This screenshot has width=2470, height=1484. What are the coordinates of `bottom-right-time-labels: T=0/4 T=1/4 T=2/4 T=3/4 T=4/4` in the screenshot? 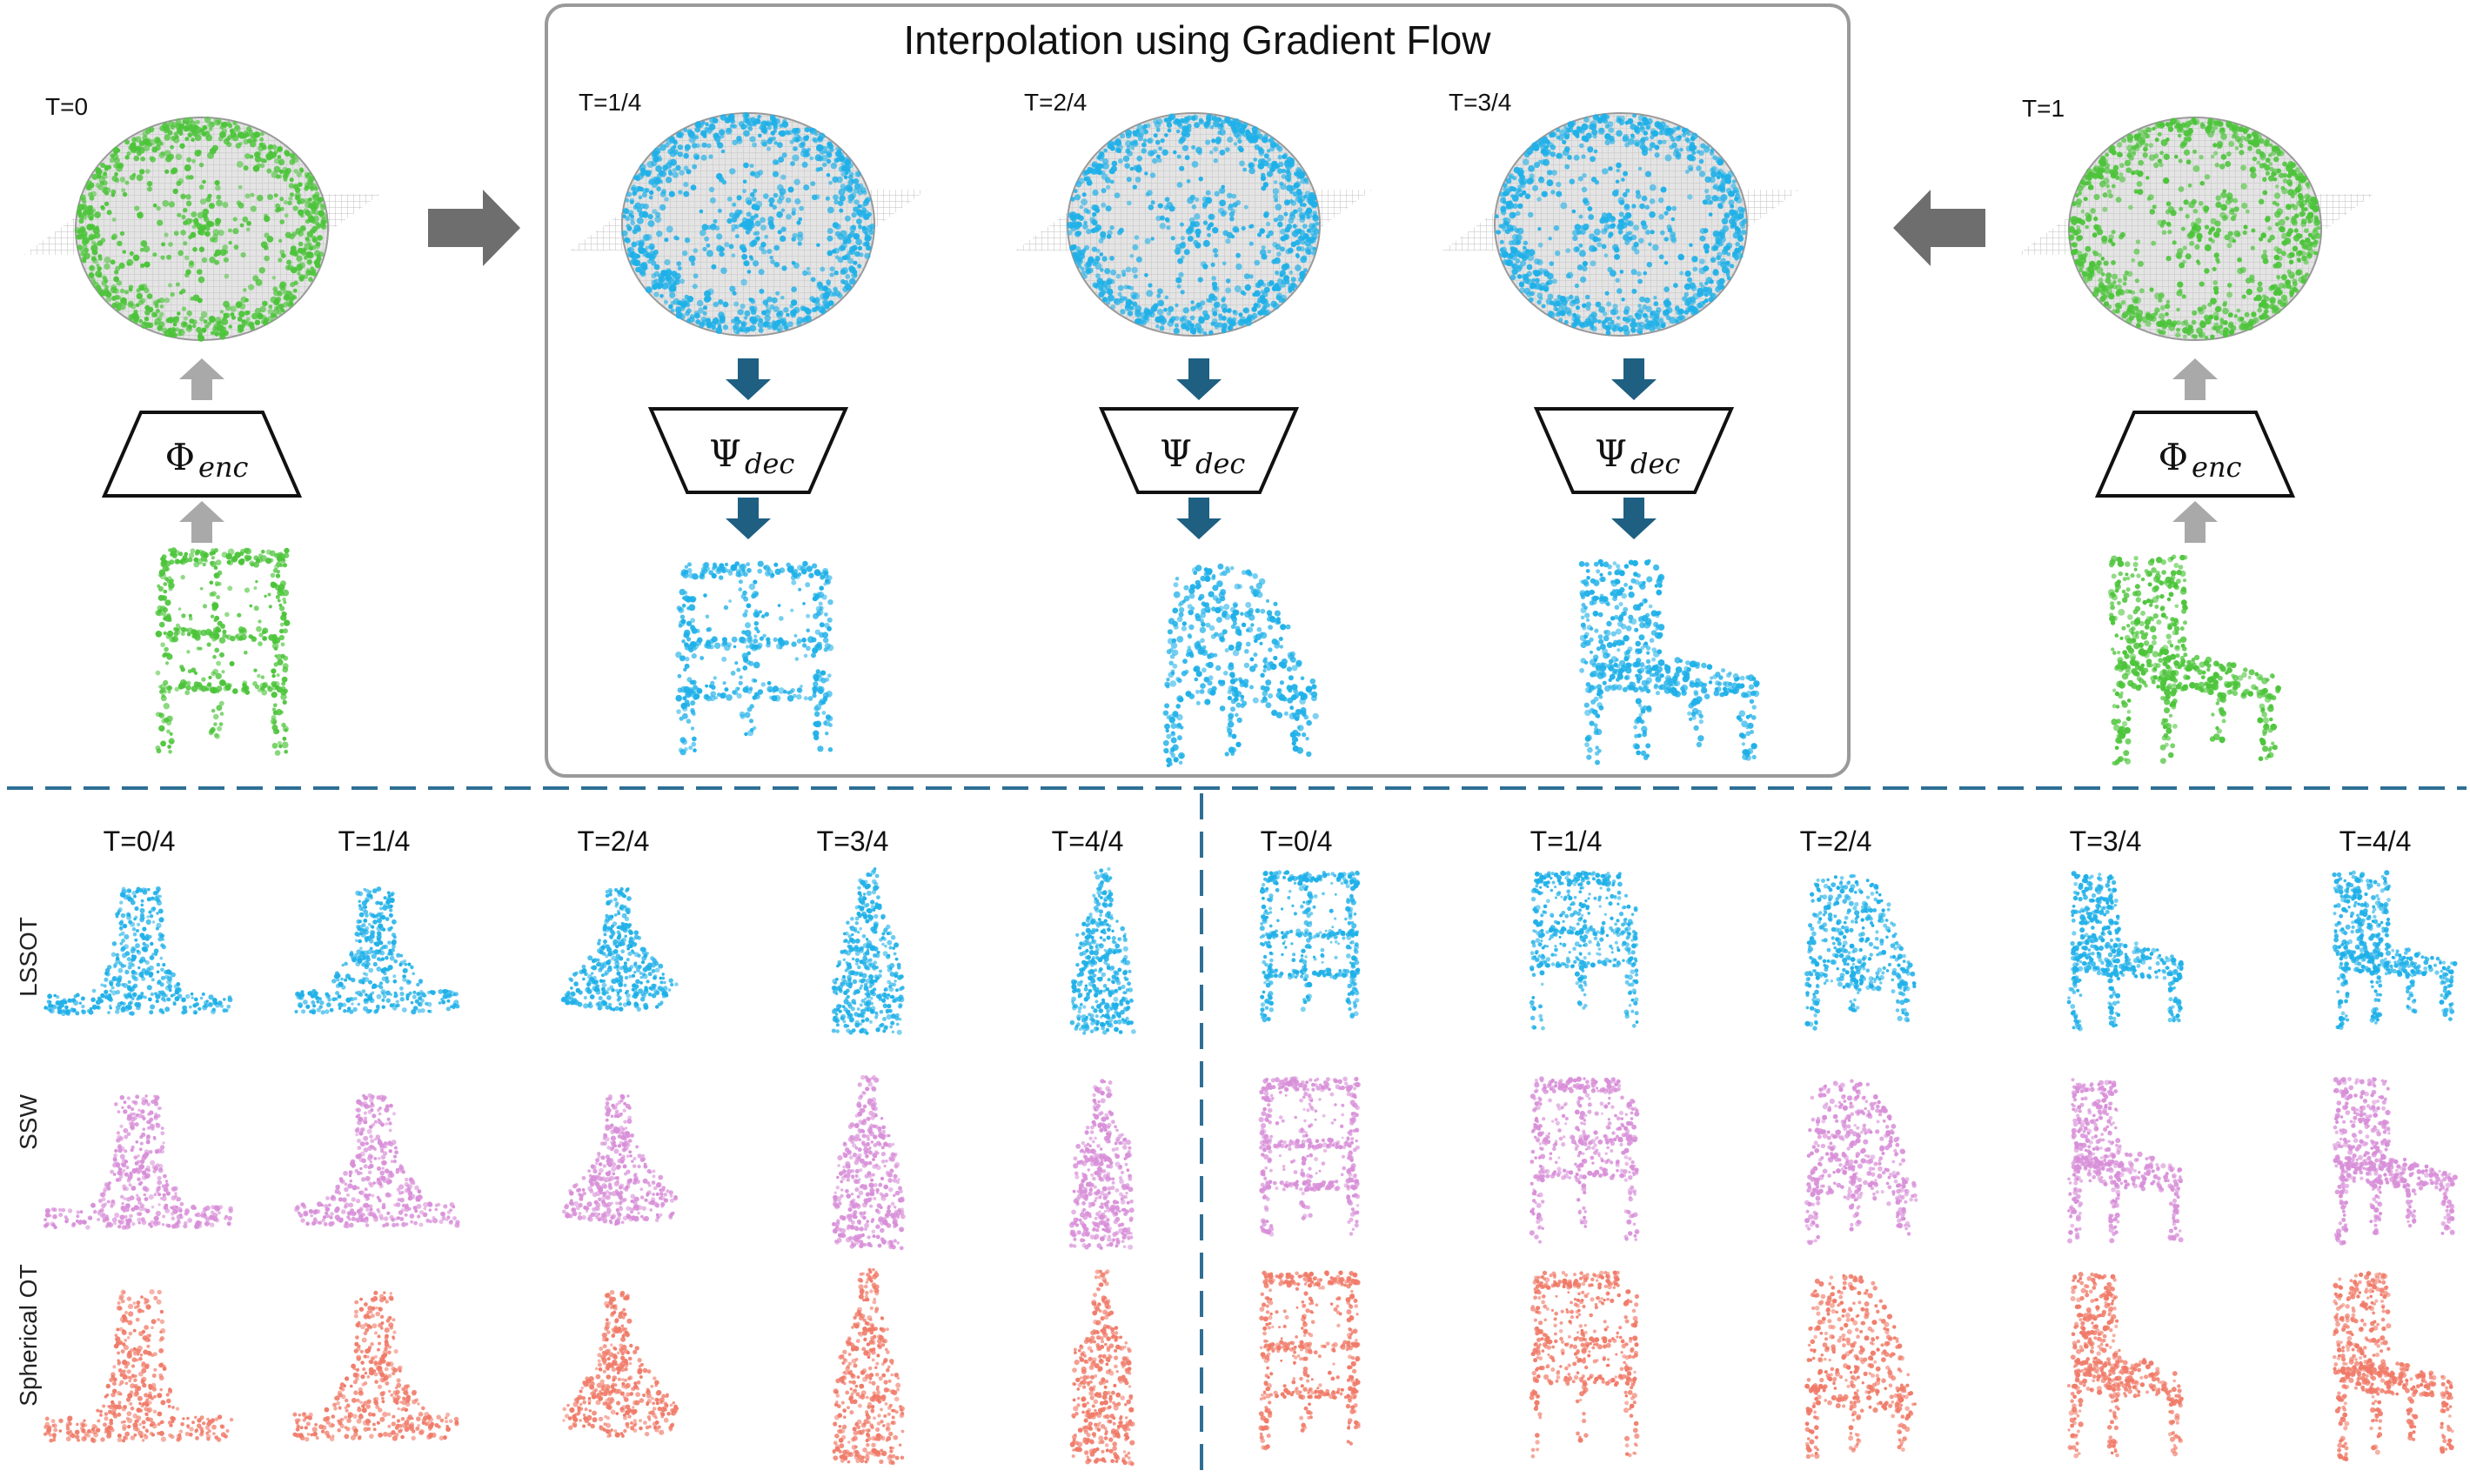 It's located at (1836, 841).